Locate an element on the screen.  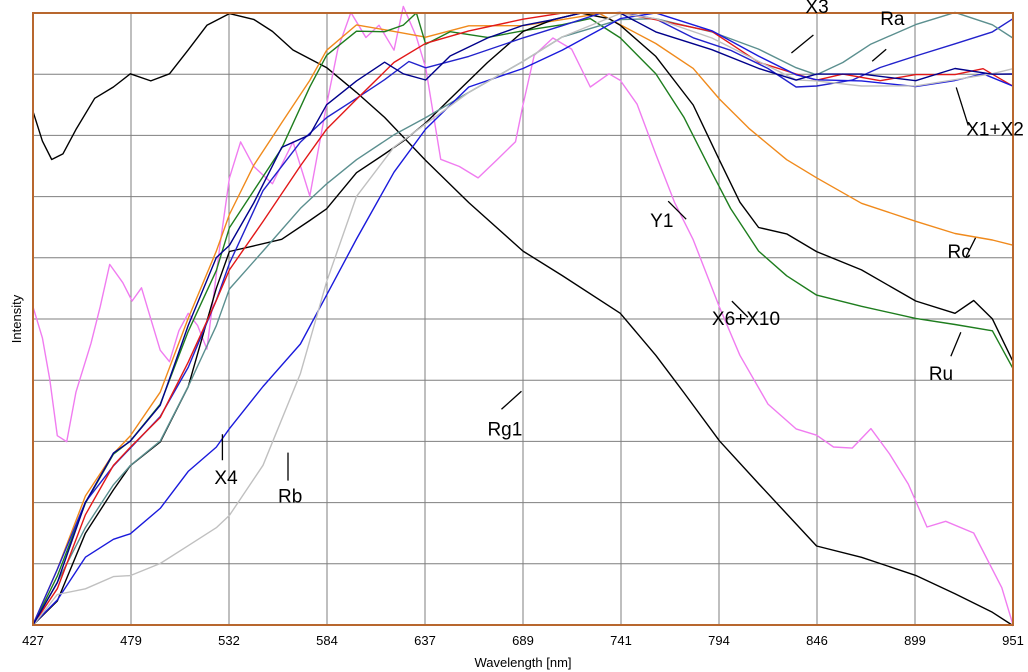
x-tick-label: 689 is located at coordinates (523, 640).